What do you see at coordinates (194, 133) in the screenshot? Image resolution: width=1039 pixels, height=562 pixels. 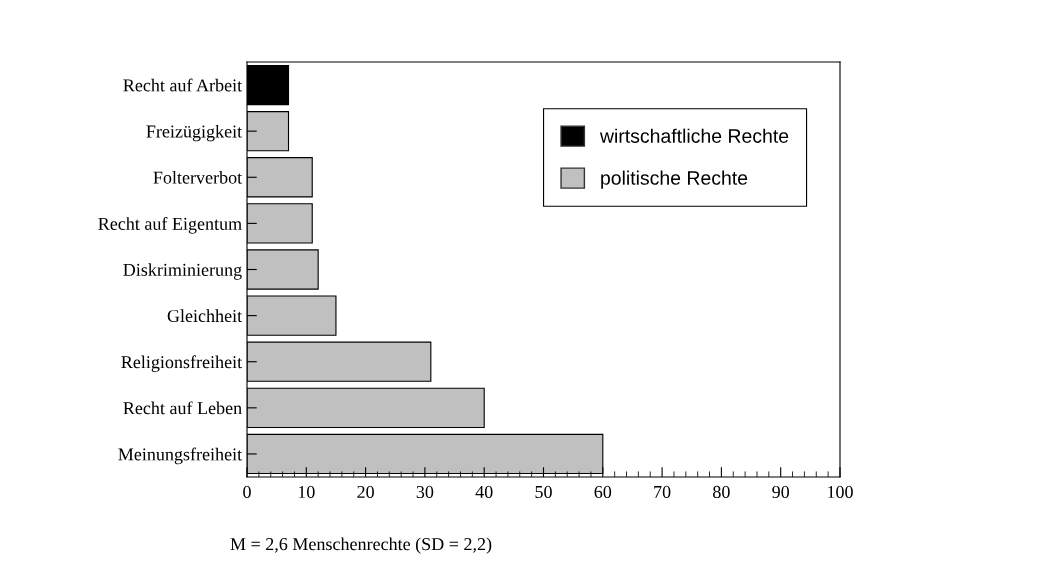 I see `y-tick-label: Freizügigkeit` at bounding box center [194, 133].